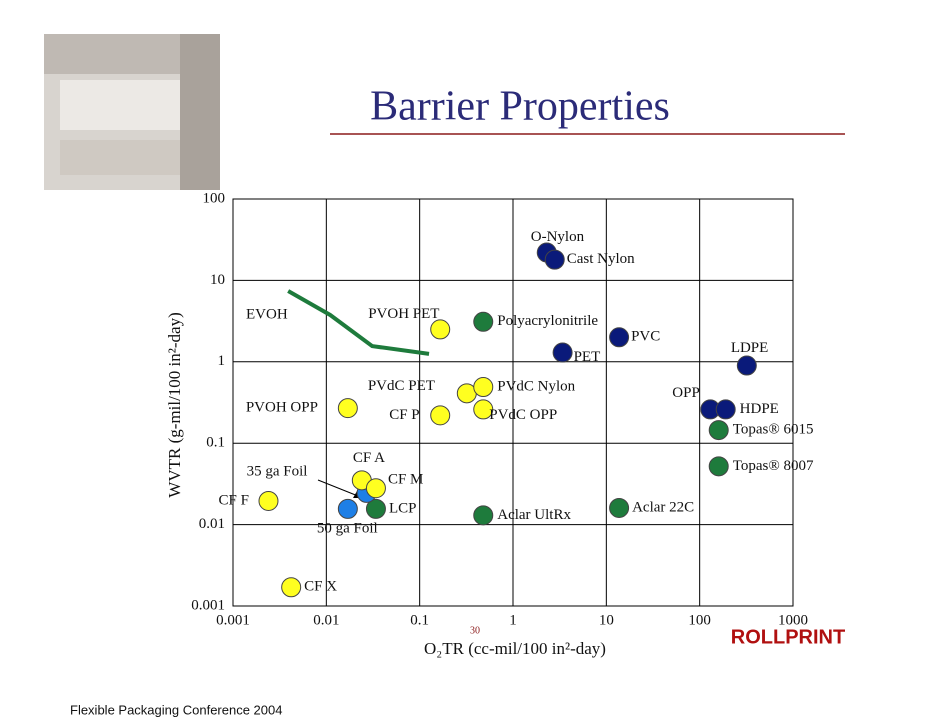 This screenshot has width=942, height=728. I want to click on y-axis-label: WVTR (g-mil/100 in²-day), so click(174, 404).